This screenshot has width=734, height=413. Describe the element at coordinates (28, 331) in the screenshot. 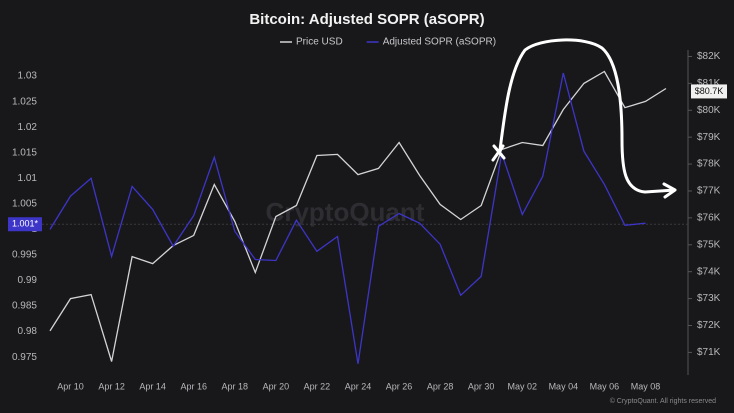

I see `y-tick-label: 0.98` at that location.